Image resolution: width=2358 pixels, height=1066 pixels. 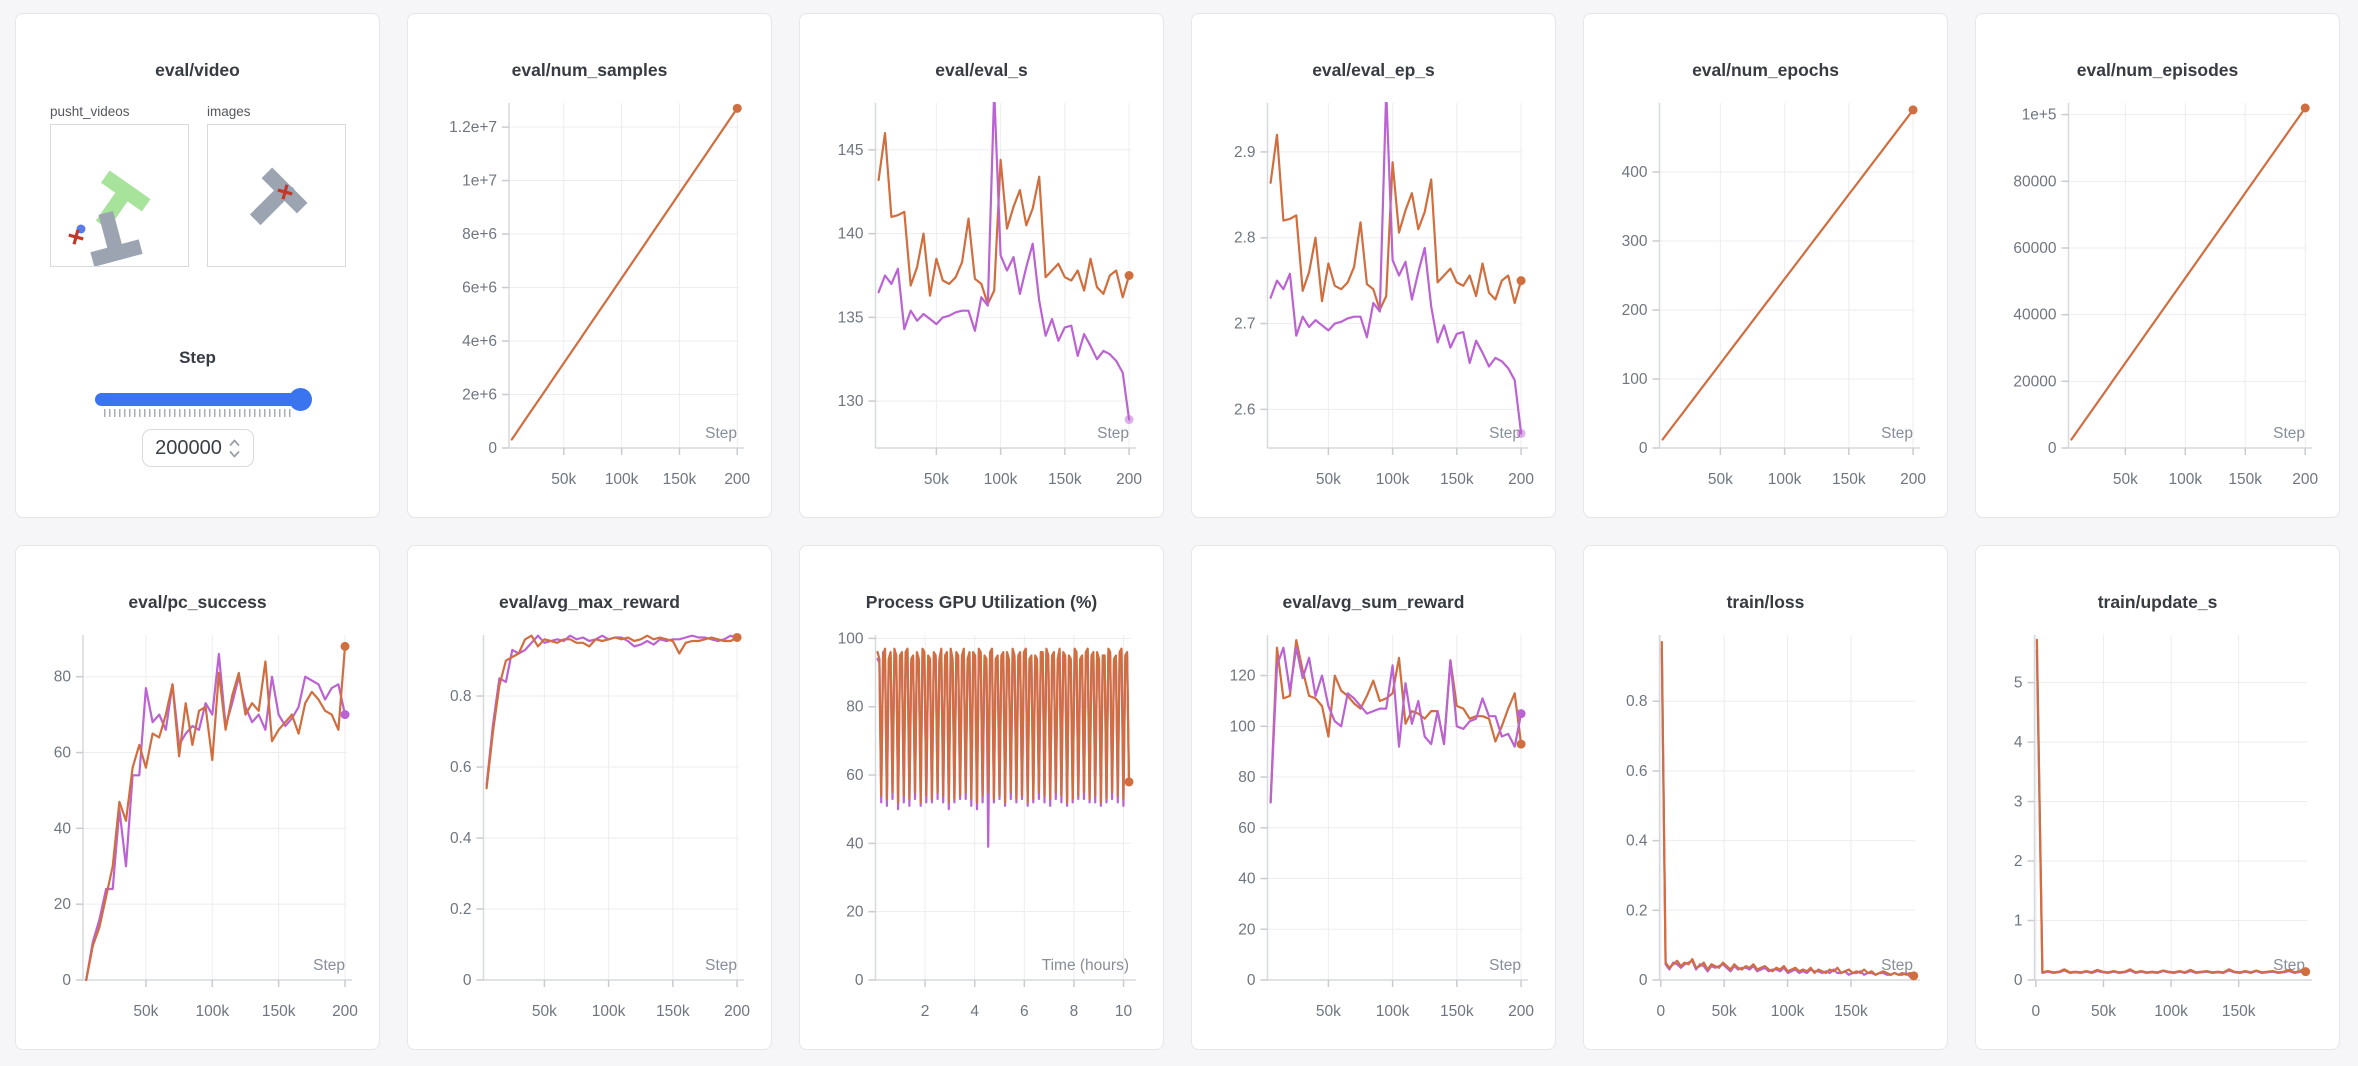 I want to click on panel-title: eval/pc_success, so click(x=197, y=602).